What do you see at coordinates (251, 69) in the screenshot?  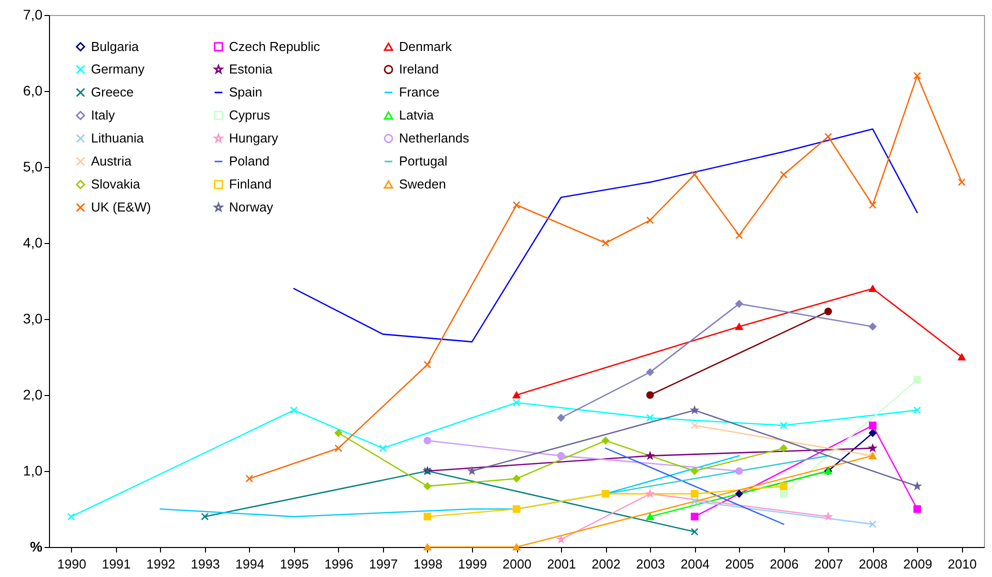 I see `legend-label: Estonia` at bounding box center [251, 69].